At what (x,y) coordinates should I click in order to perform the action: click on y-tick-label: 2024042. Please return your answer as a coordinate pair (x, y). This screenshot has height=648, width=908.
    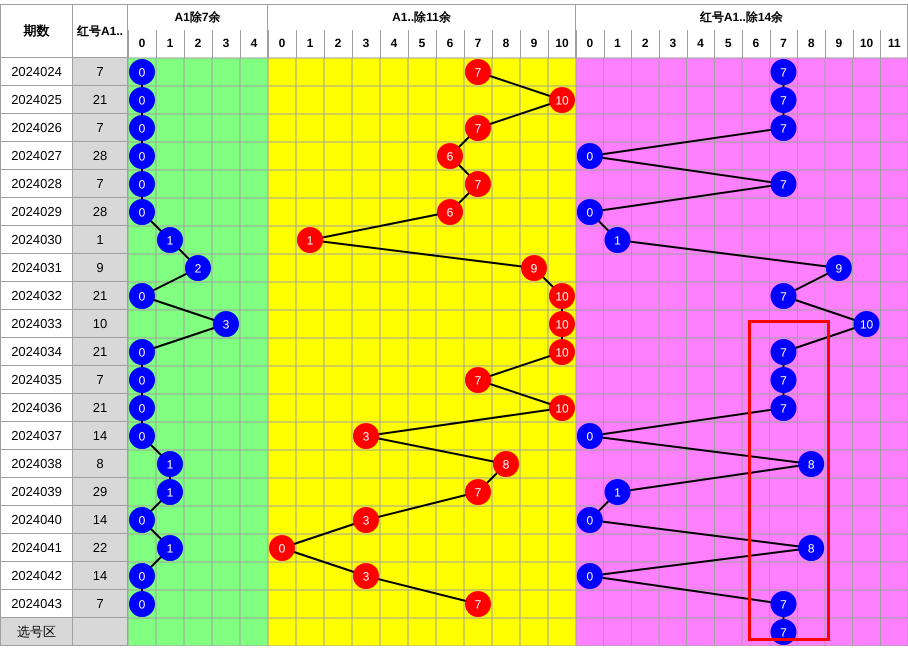
    Looking at the image, I should click on (36, 575).